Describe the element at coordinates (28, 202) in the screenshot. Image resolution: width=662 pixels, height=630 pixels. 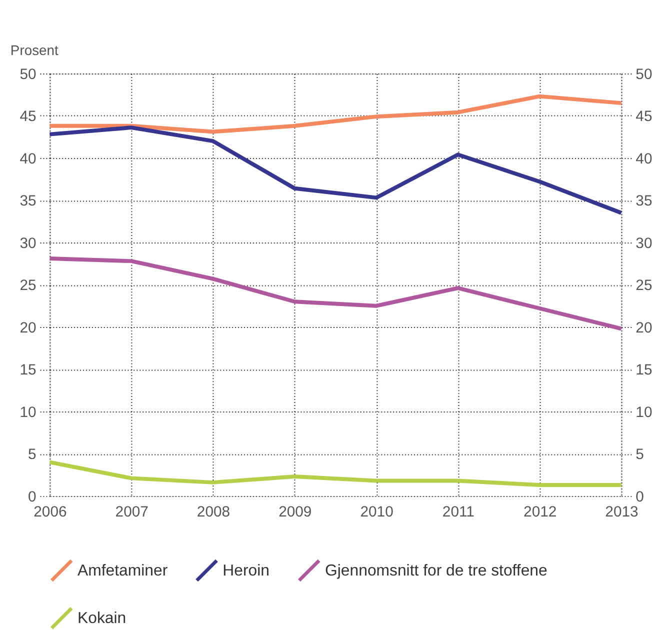
I see `y-tick-label: 35` at that location.